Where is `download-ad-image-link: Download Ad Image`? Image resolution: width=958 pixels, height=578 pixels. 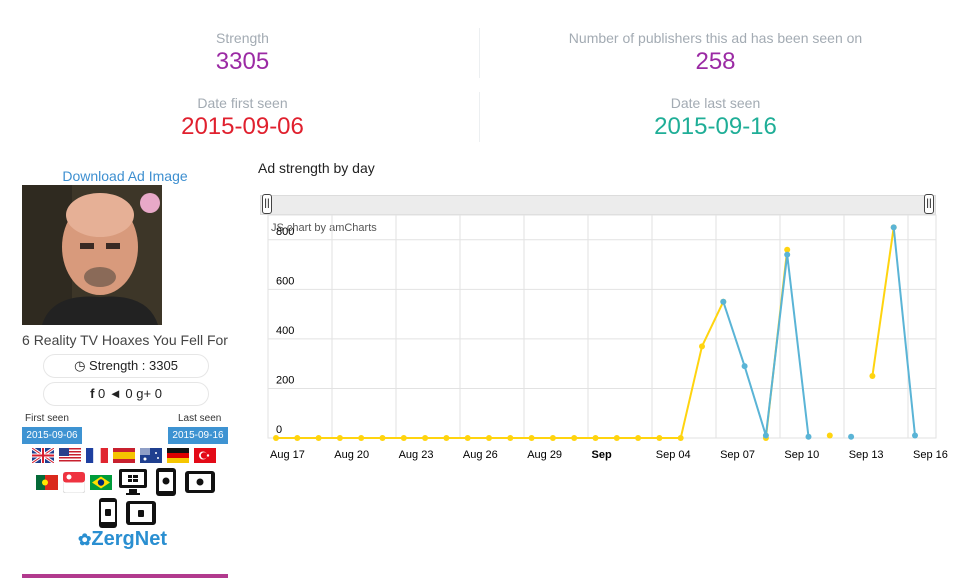
download-ad-image-link: Download Ad Image is located at coordinates (125, 176).